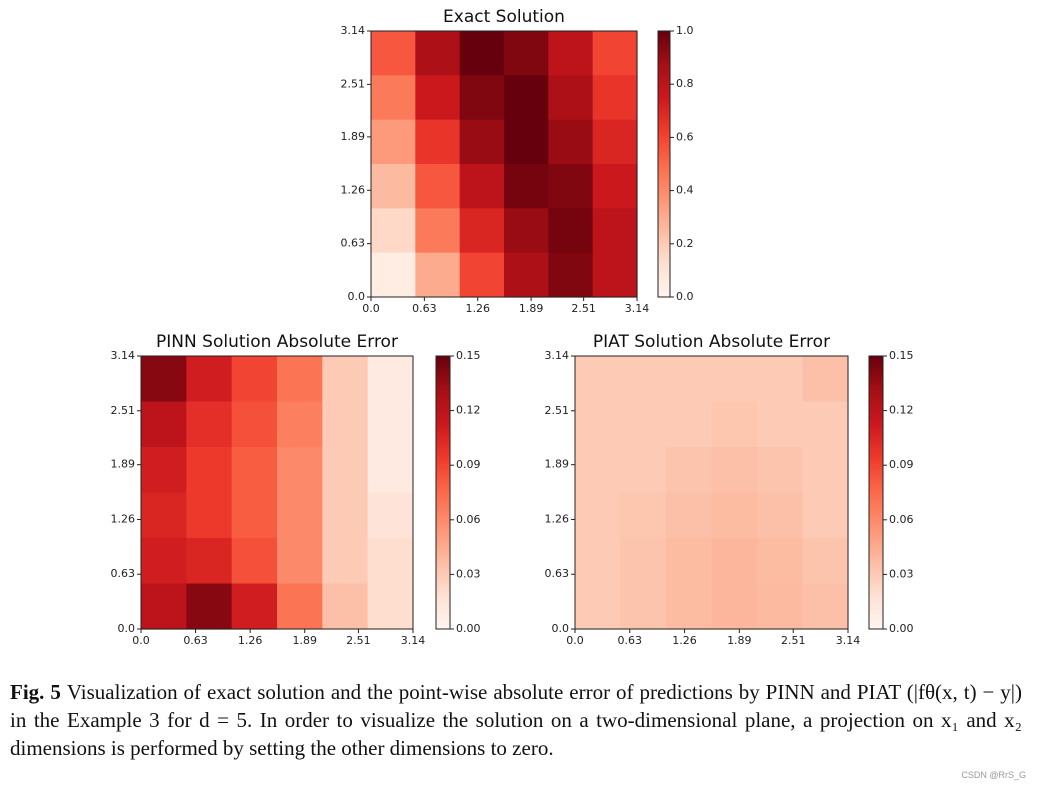 Image resolution: width=1040 pixels, height=793 pixels. What do you see at coordinates (685, 243) in the screenshot?
I see `colorbar-tick-label: 0.2` at bounding box center [685, 243].